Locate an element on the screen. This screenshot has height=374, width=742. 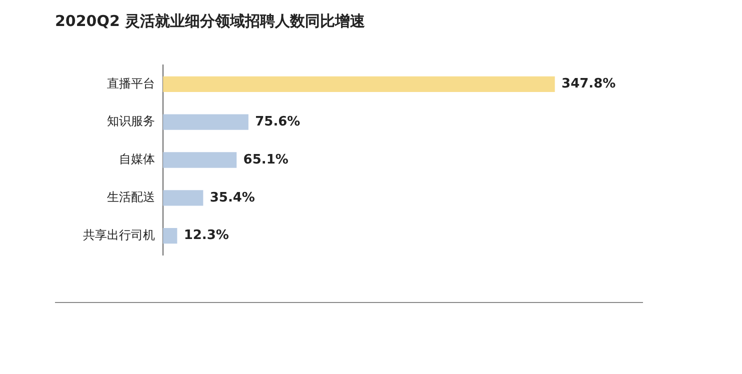
data-label: 347.8% is located at coordinates (589, 84).